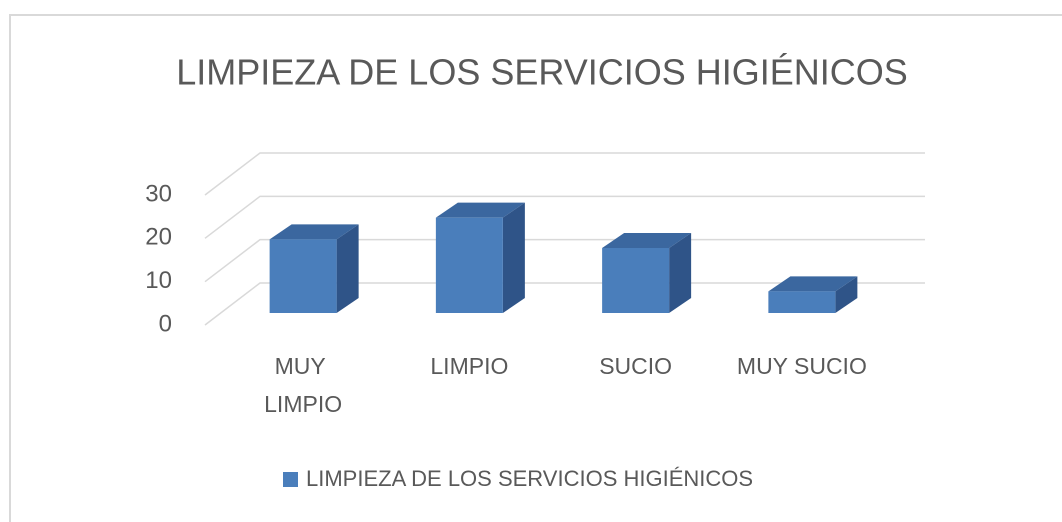  Describe the element at coordinates (469, 366) in the screenshot. I see `x-tick-label: LIMPIO` at that location.